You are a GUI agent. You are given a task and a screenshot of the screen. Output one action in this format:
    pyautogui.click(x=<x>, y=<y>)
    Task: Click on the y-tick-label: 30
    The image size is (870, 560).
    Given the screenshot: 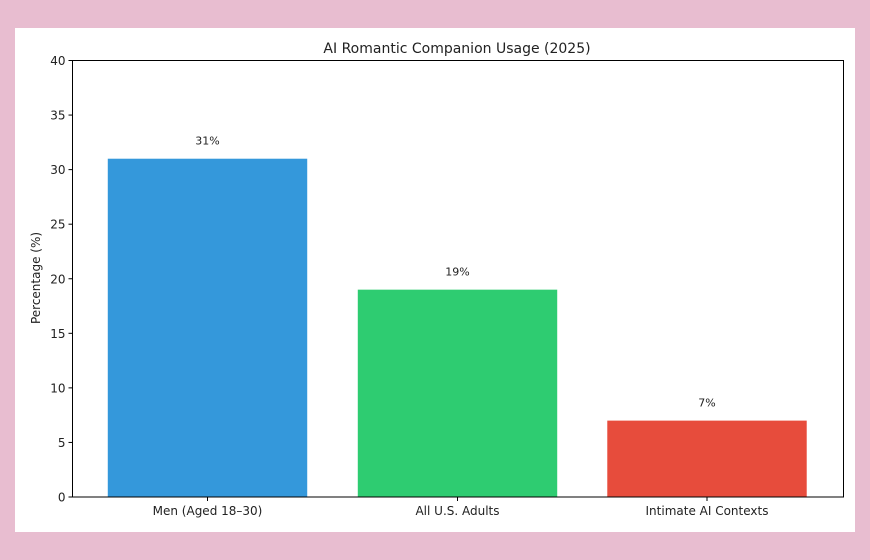 What is the action you would take?
    pyautogui.click(x=57, y=170)
    